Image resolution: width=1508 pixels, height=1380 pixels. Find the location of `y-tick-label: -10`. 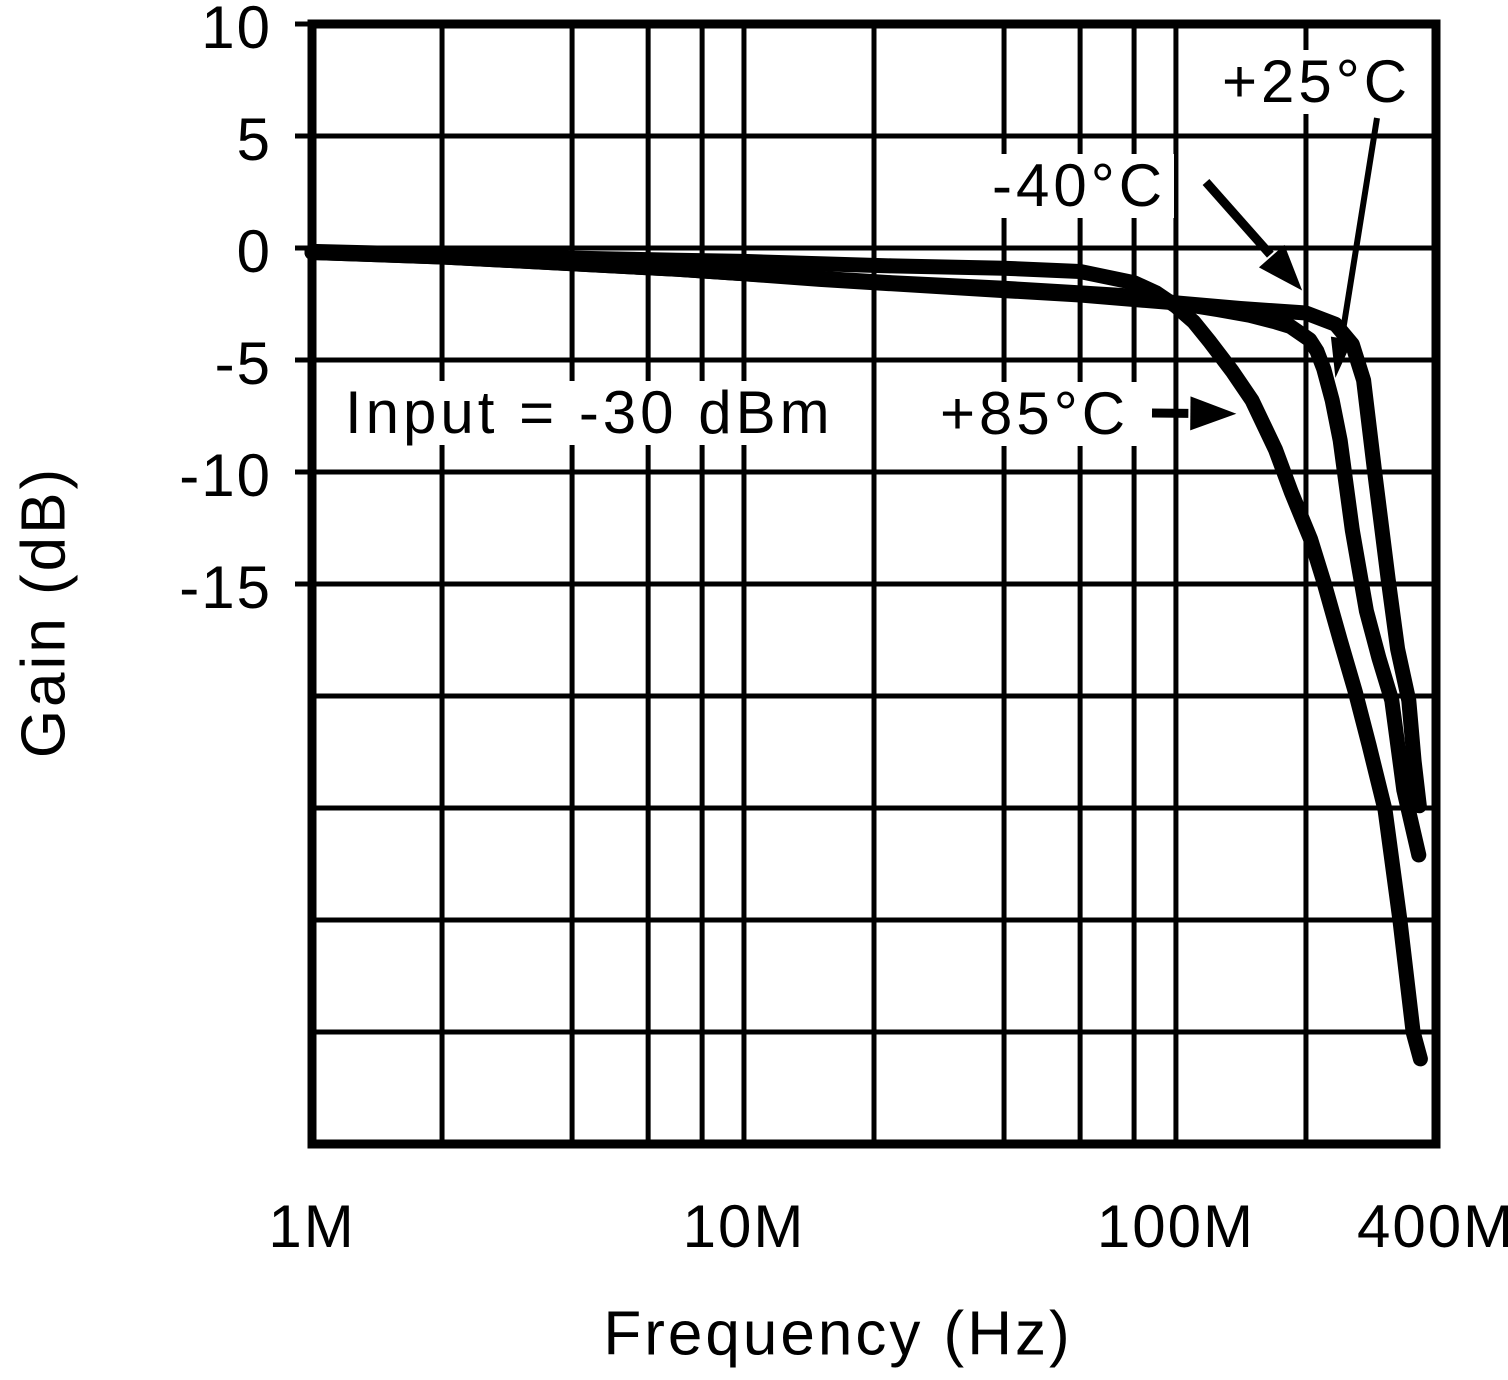

y-tick-label: -10 is located at coordinates (225, 475).